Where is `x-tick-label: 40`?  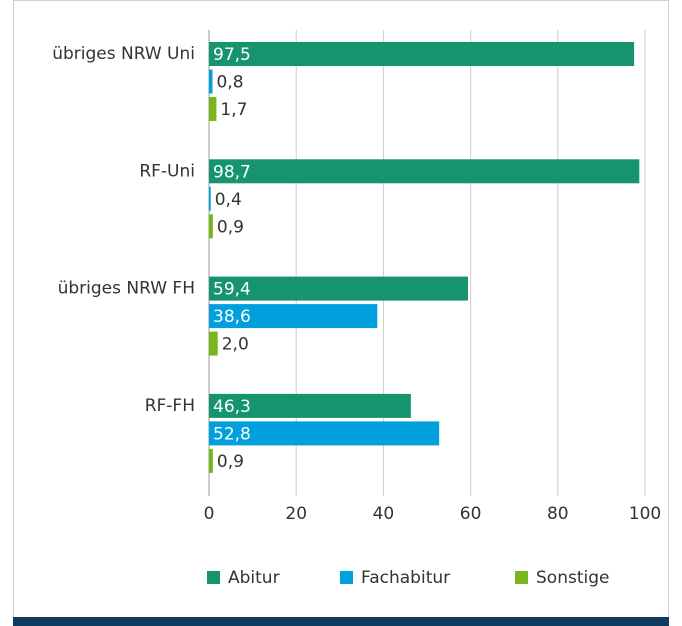 x-tick-label: 40 is located at coordinates (384, 514).